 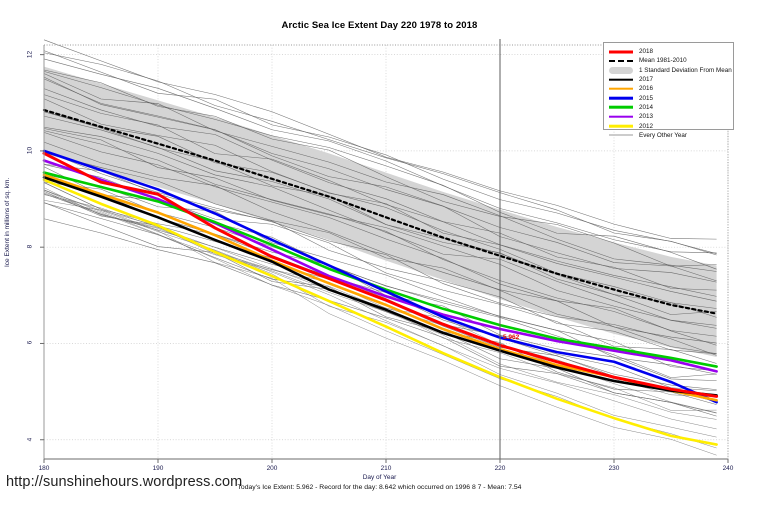 I want to click on legend-item-2016: 2016, so click(x=669, y=88).